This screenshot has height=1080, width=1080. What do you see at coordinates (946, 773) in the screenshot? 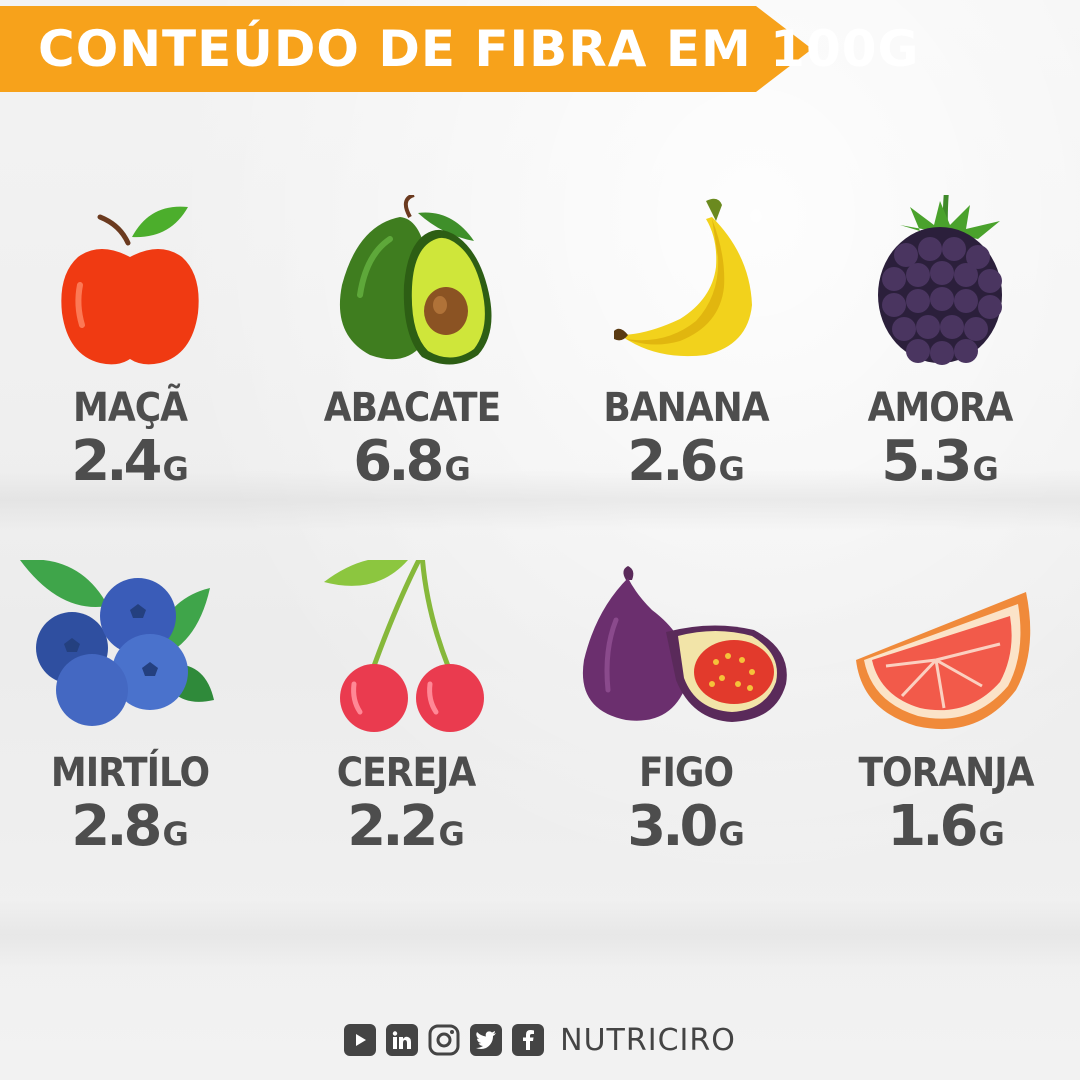
I see `fruit-name: TORANJA` at bounding box center [946, 773].